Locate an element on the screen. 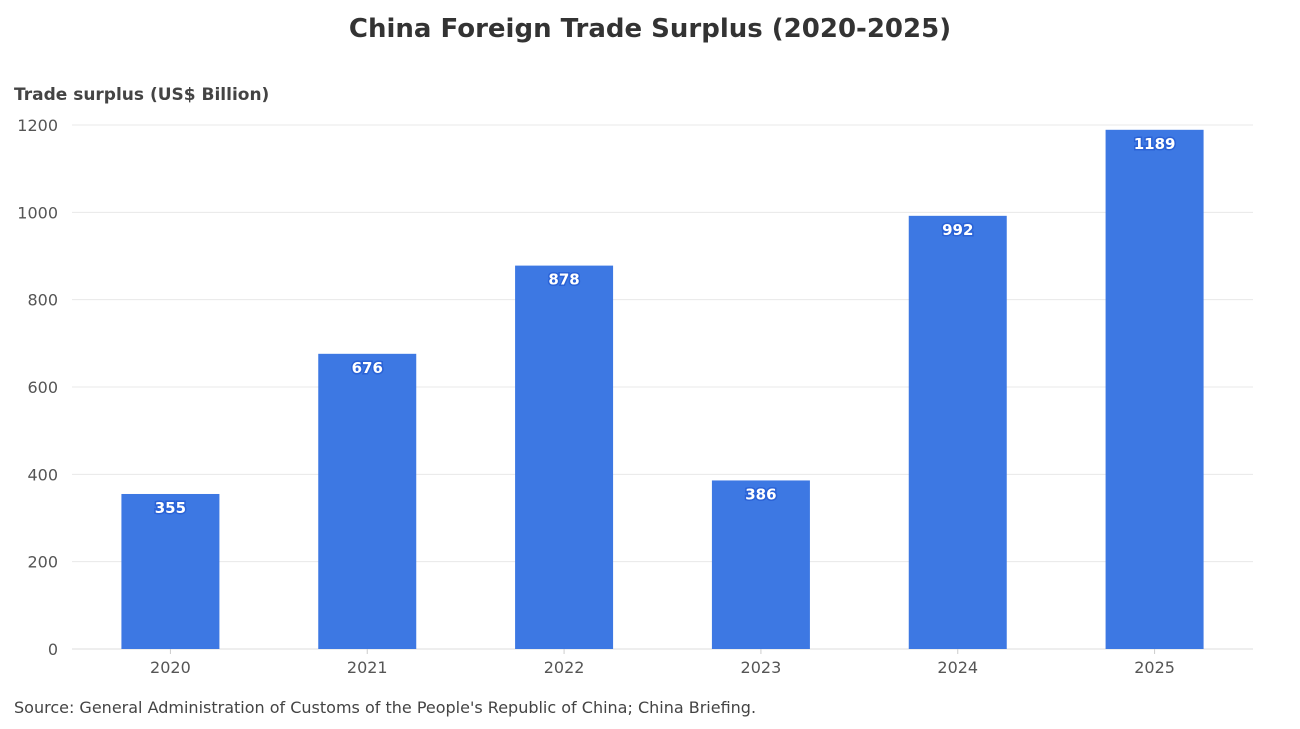  data-label: 1189 is located at coordinates (1155, 144).